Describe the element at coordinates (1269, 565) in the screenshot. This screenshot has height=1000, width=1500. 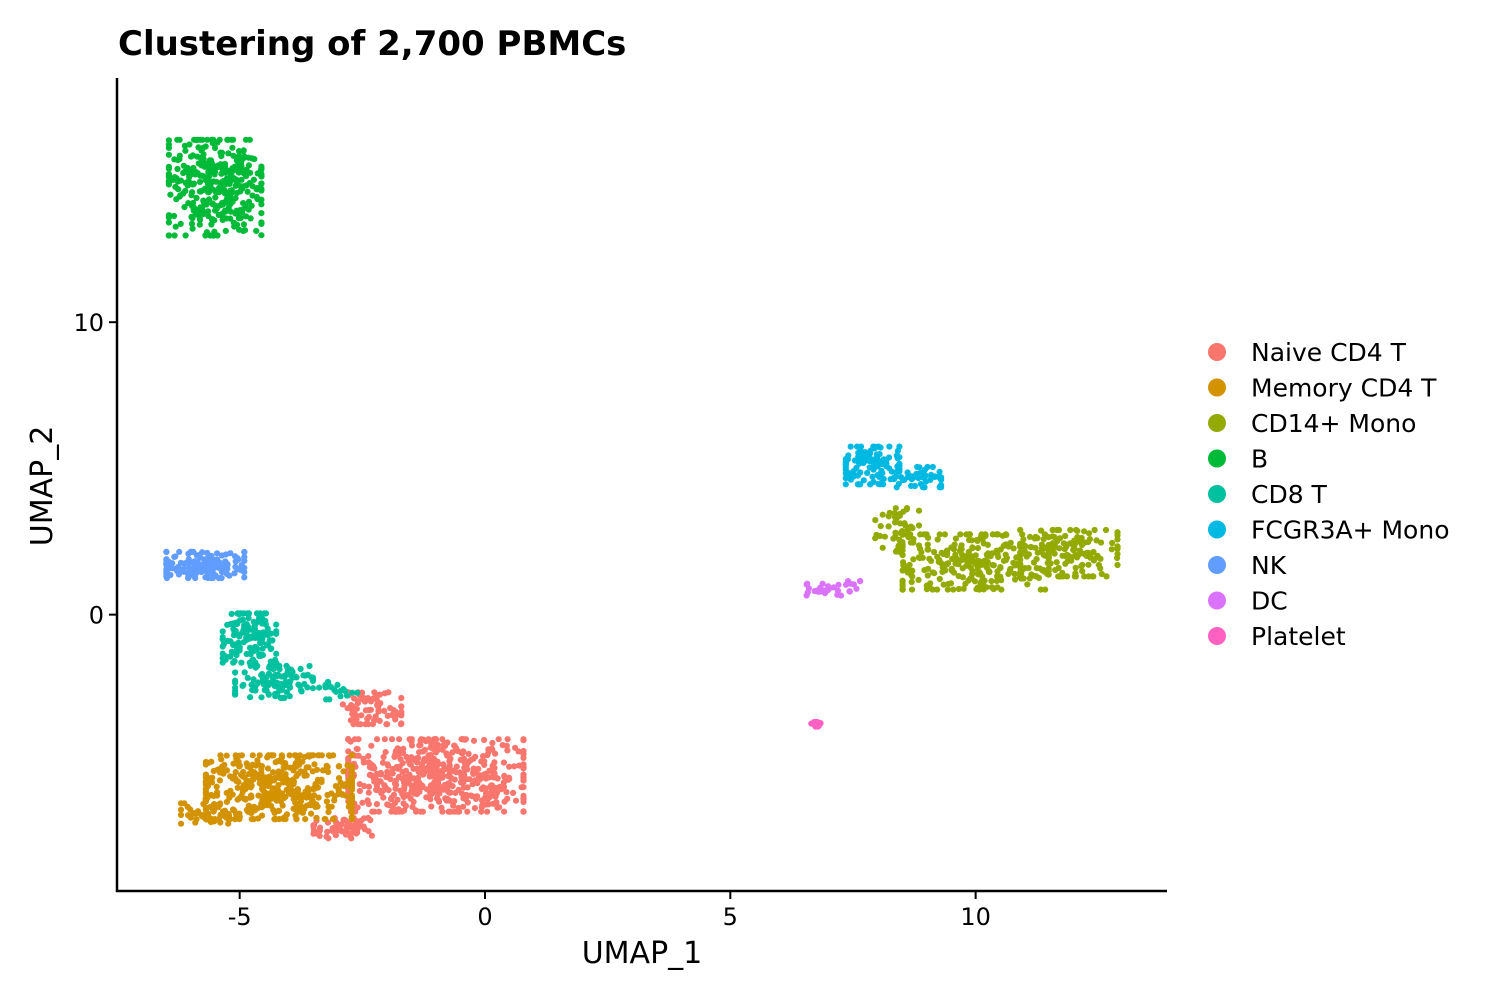
I see `legend-label: NK` at that location.